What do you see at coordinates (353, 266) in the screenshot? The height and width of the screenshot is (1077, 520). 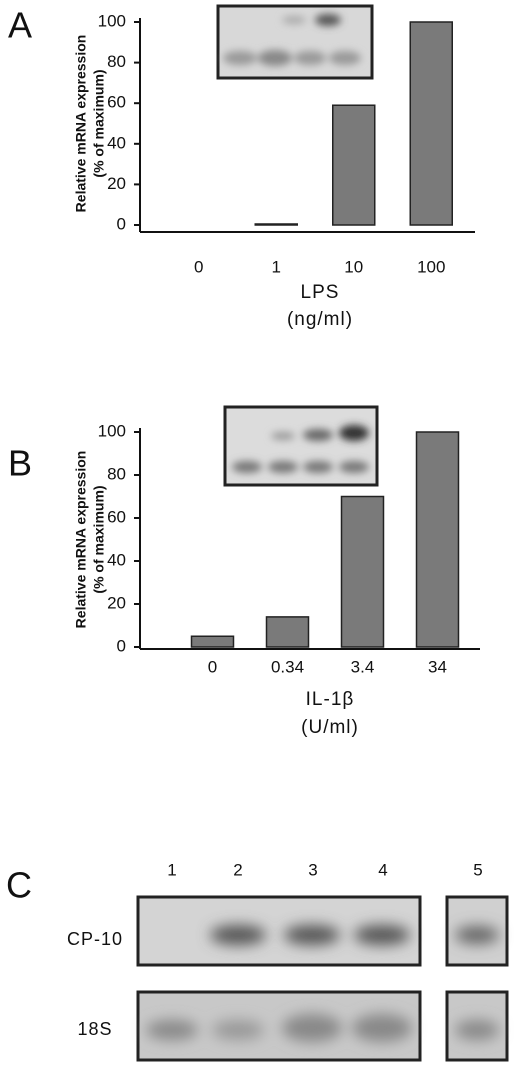 I see `x-tick-label: 10` at bounding box center [353, 266].